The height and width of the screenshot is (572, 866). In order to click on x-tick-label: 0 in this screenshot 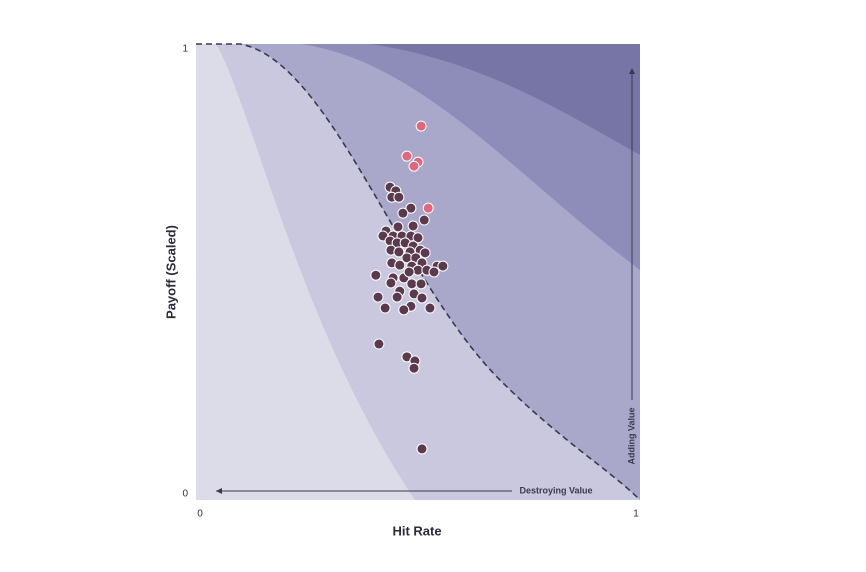, I will do `click(200, 514)`.